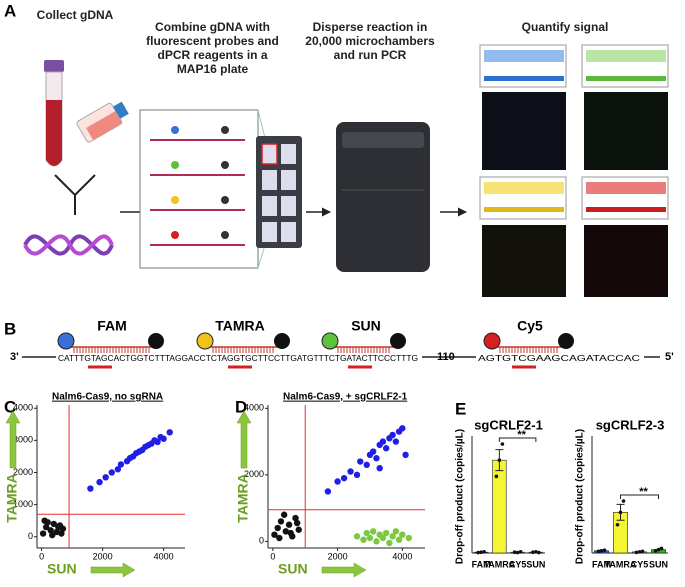 The height and width of the screenshot is (587, 685). Describe the element at coordinates (112, 326) in the screenshot. I see `probe-name: FAM` at that location.